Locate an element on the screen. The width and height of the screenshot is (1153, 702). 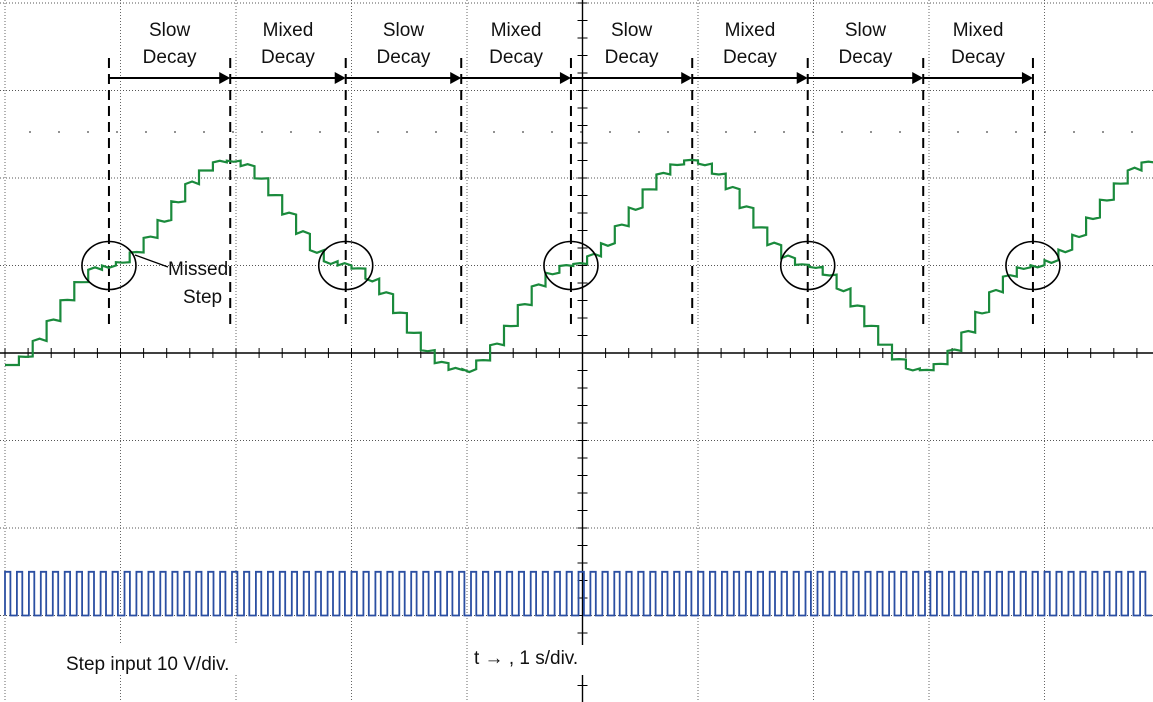
phase-arrows is located at coordinates (570, 78).